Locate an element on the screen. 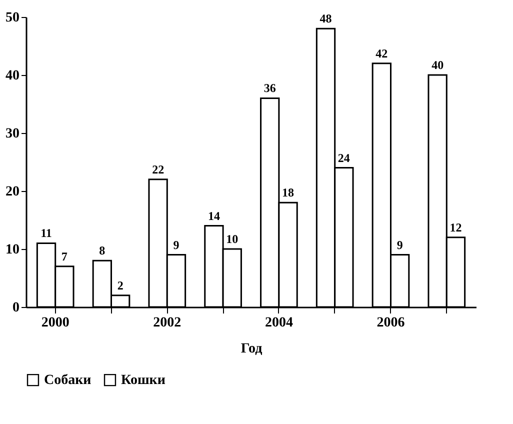 Image resolution: width=513 pixels, height=424 pixels. data-label: 12 is located at coordinates (456, 227).